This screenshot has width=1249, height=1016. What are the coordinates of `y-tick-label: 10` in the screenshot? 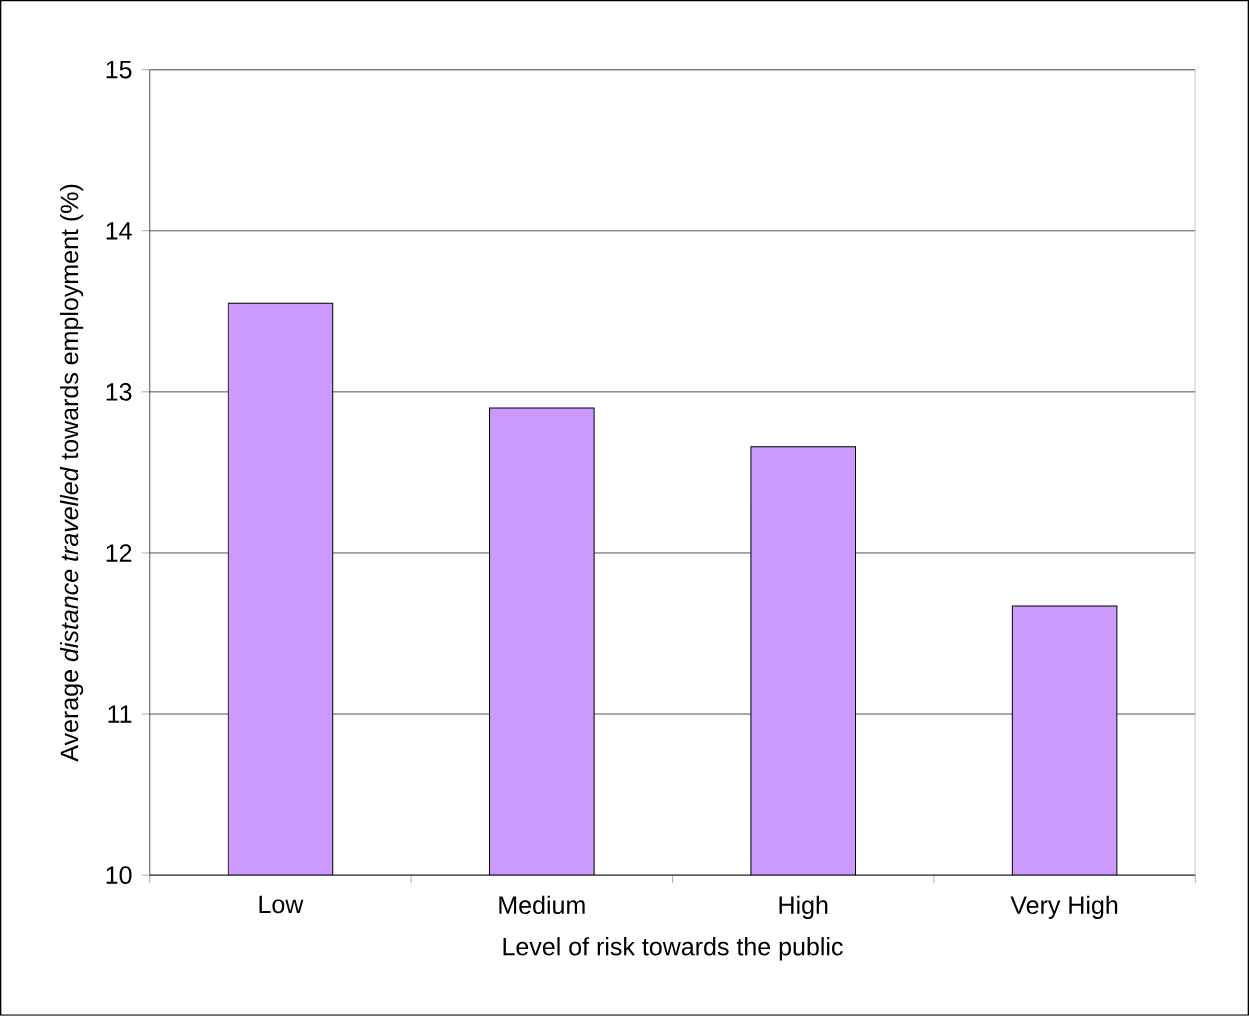 It's located at (119, 875).